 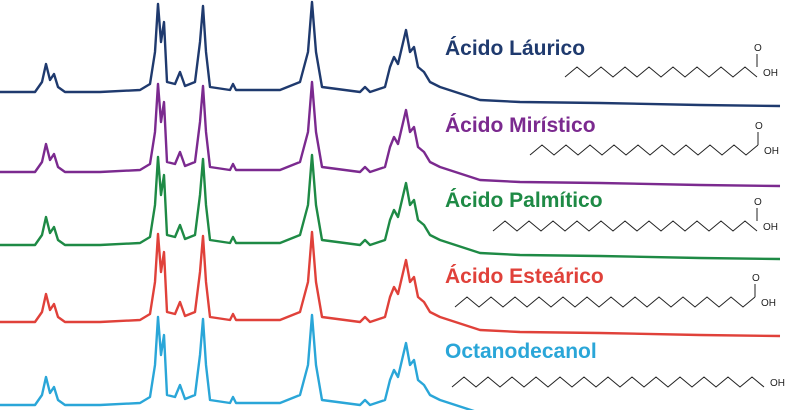 I want to click on compound-label: Ácido Mirístico, so click(x=520, y=125).